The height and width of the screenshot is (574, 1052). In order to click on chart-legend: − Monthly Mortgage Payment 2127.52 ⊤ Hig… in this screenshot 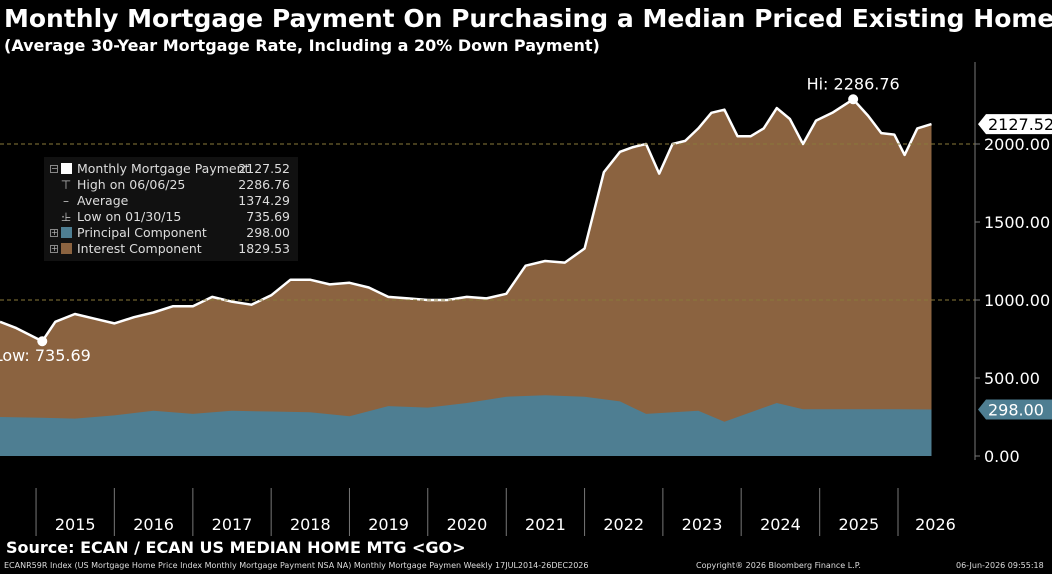, I will do `click(171, 209)`.